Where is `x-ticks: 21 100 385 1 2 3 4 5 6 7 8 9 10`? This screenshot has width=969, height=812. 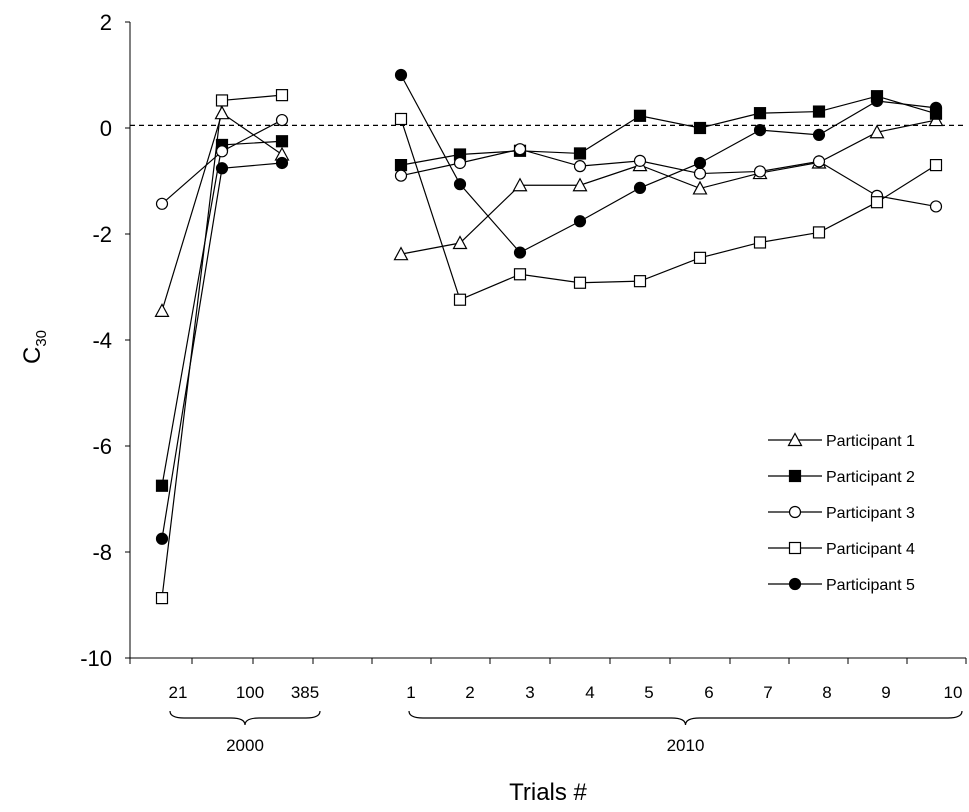 x-ticks: 21 100 385 1 2 3 4 5 6 7 8 9 10 is located at coordinates (548, 680).